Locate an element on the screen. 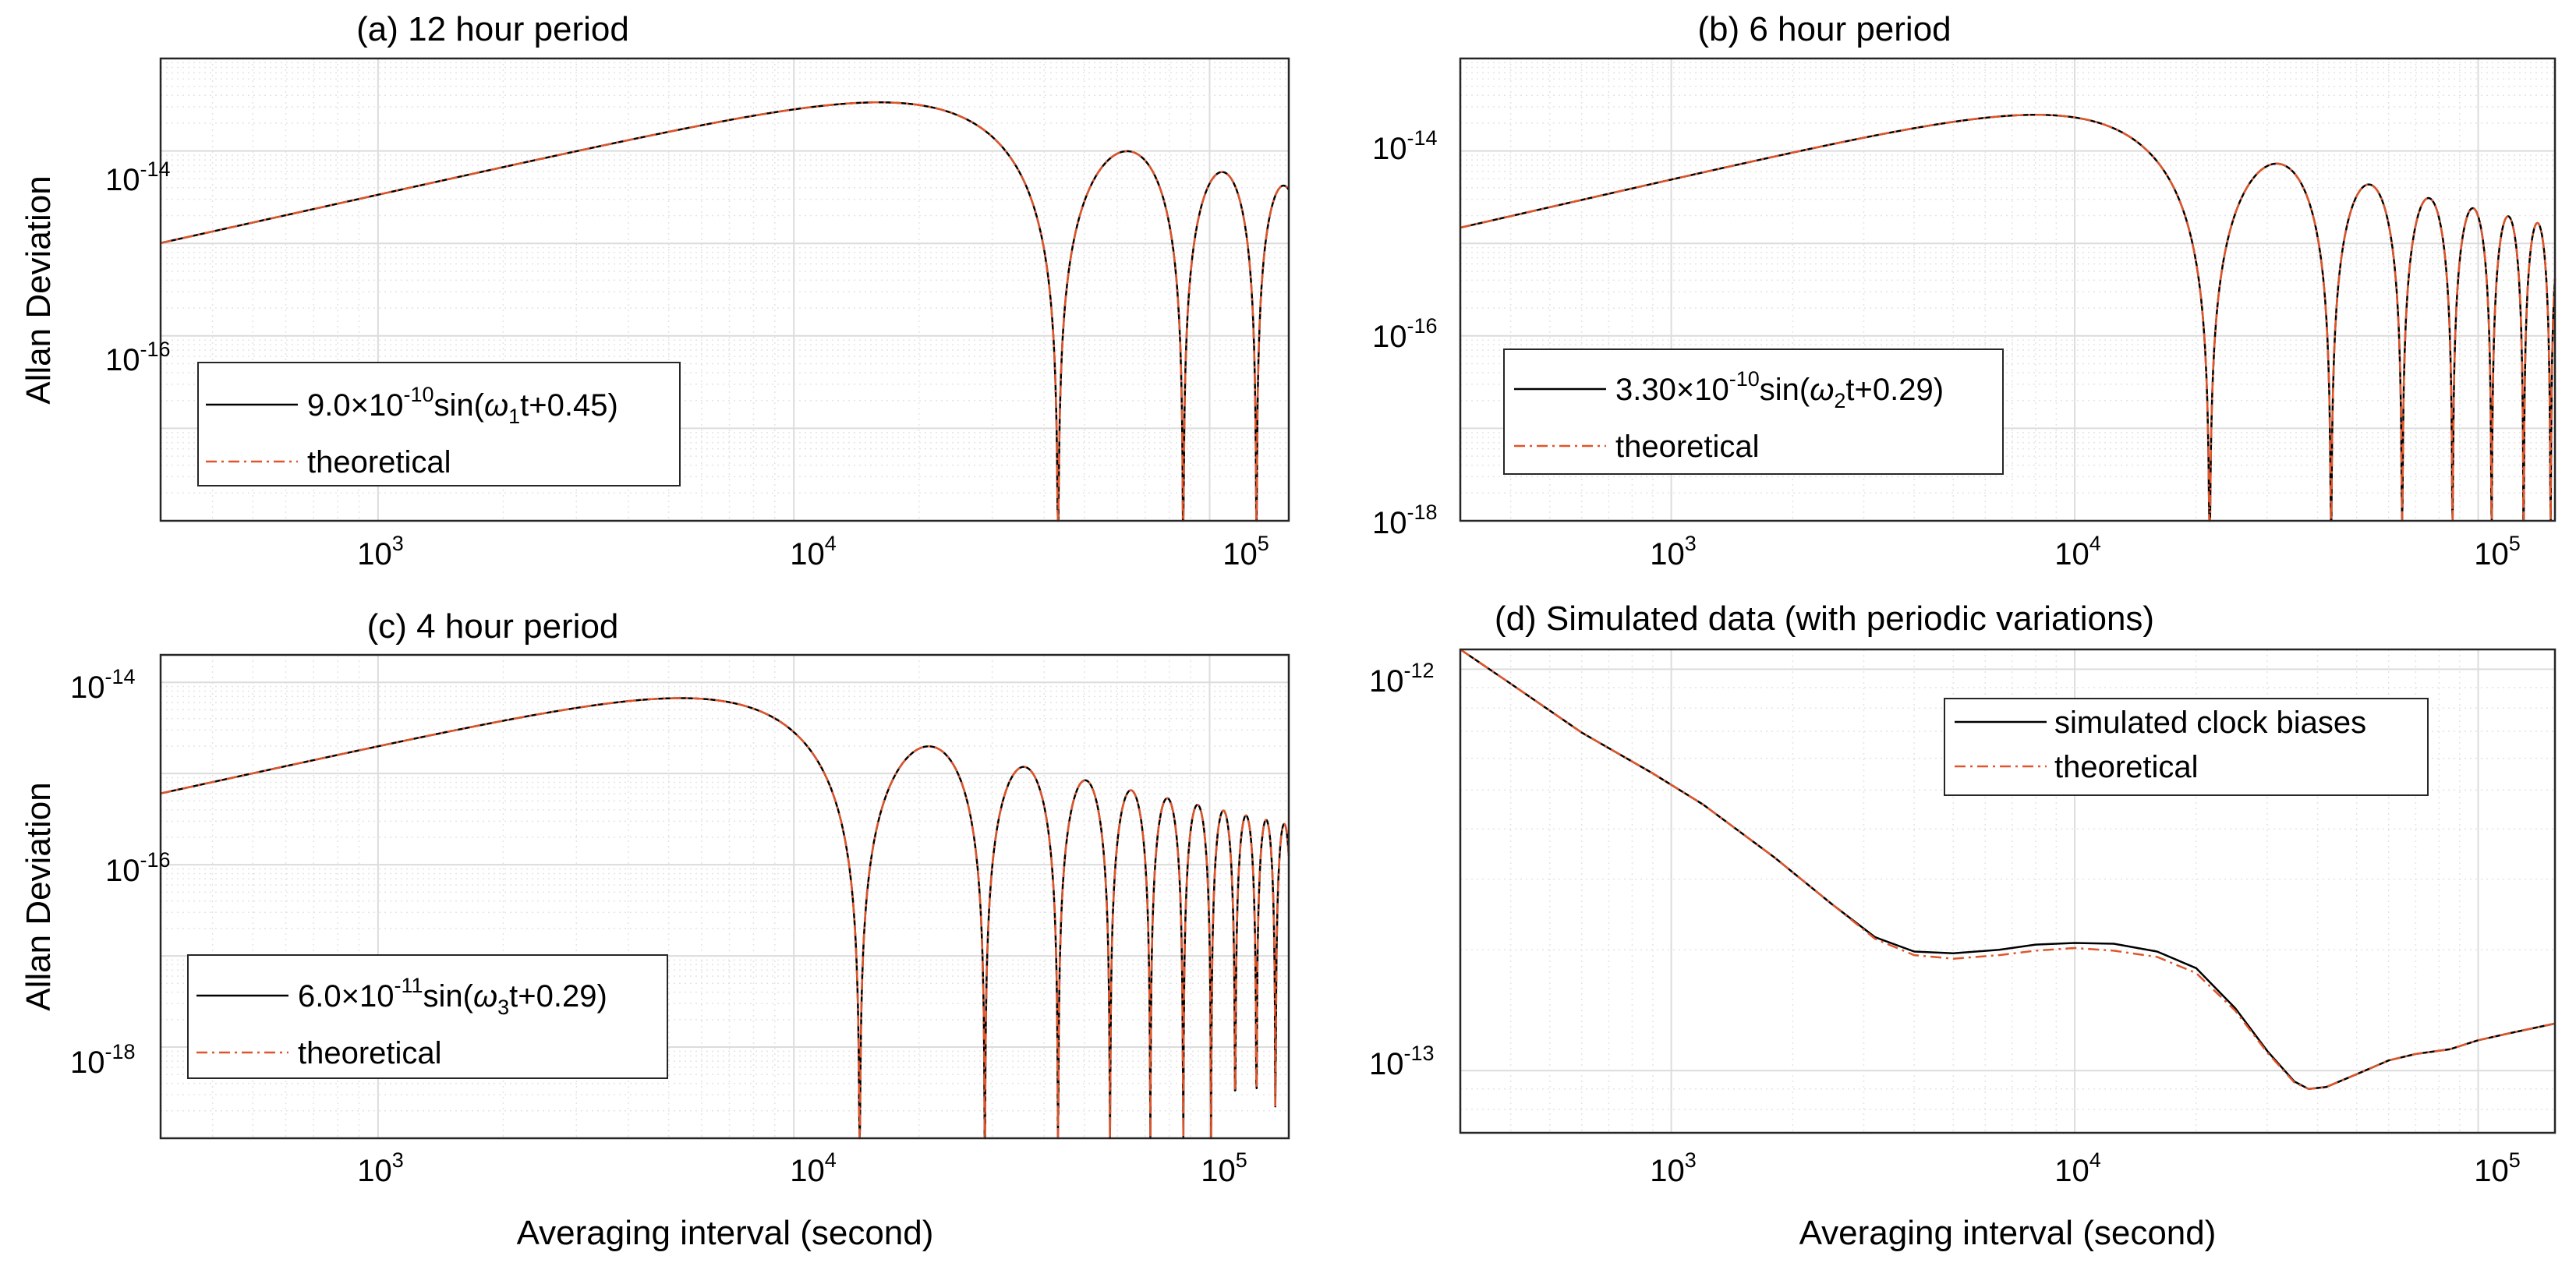 The height and width of the screenshot is (1263, 2576). y-tick-label: 10-13 is located at coordinates (1402, 1062).